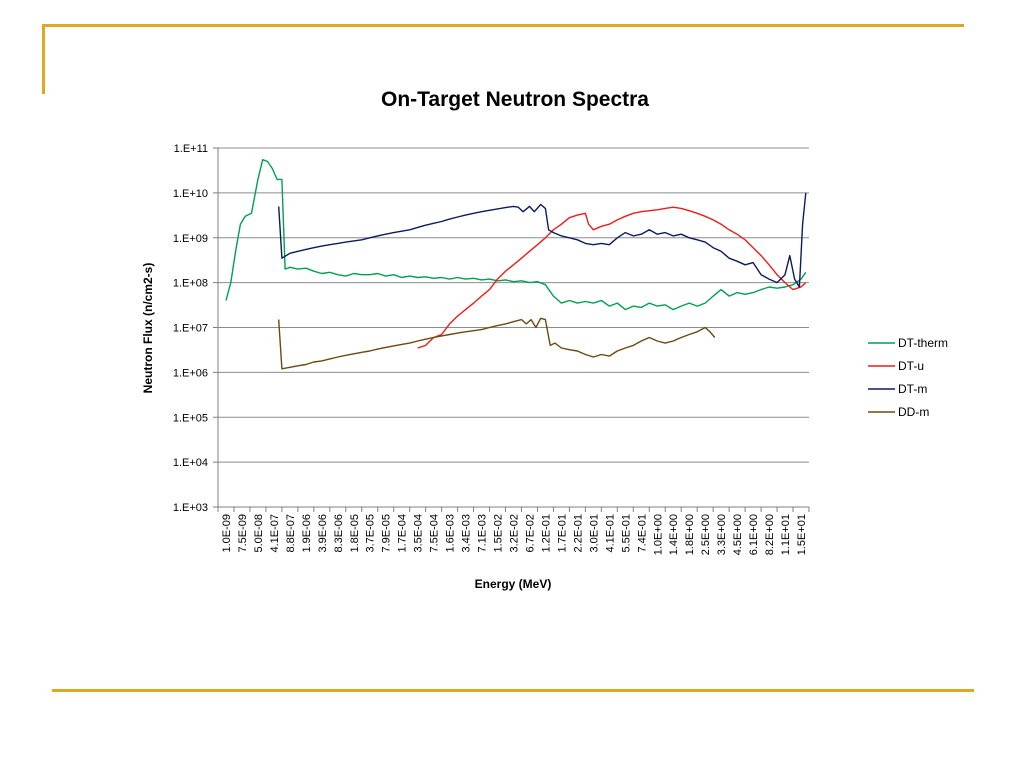 This screenshot has width=1024, height=768. What do you see at coordinates (658, 534) in the screenshot?
I see `x-tick-label: 1.0E+00` at bounding box center [658, 534].